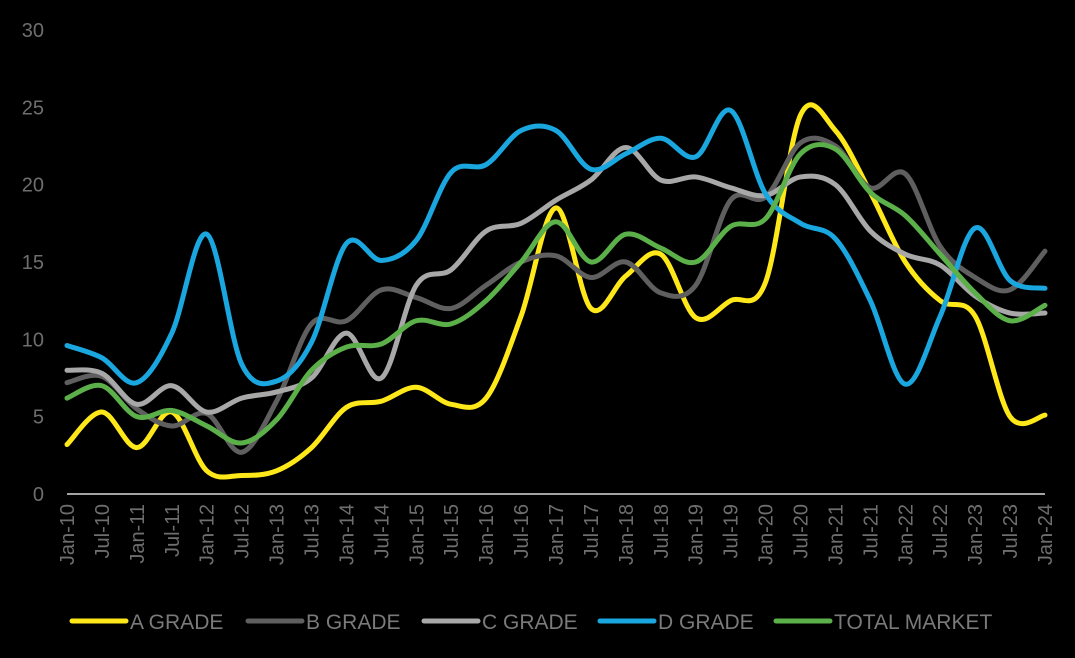 This screenshot has width=1075, height=658. Describe the element at coordinates (278, 534) in the screenshot. I see `x-tick-label: Jan-13` at that location.